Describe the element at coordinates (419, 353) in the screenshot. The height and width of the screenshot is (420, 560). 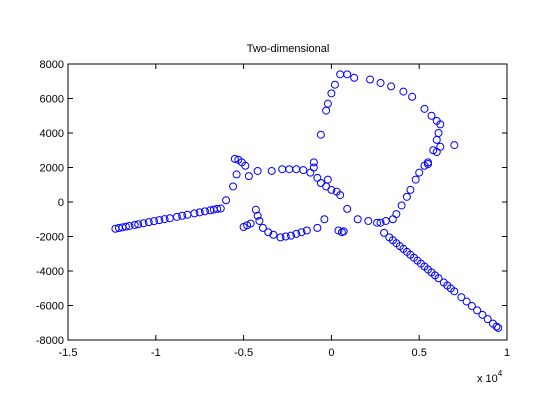
I see `x-tick-label: 0.5` at that location.